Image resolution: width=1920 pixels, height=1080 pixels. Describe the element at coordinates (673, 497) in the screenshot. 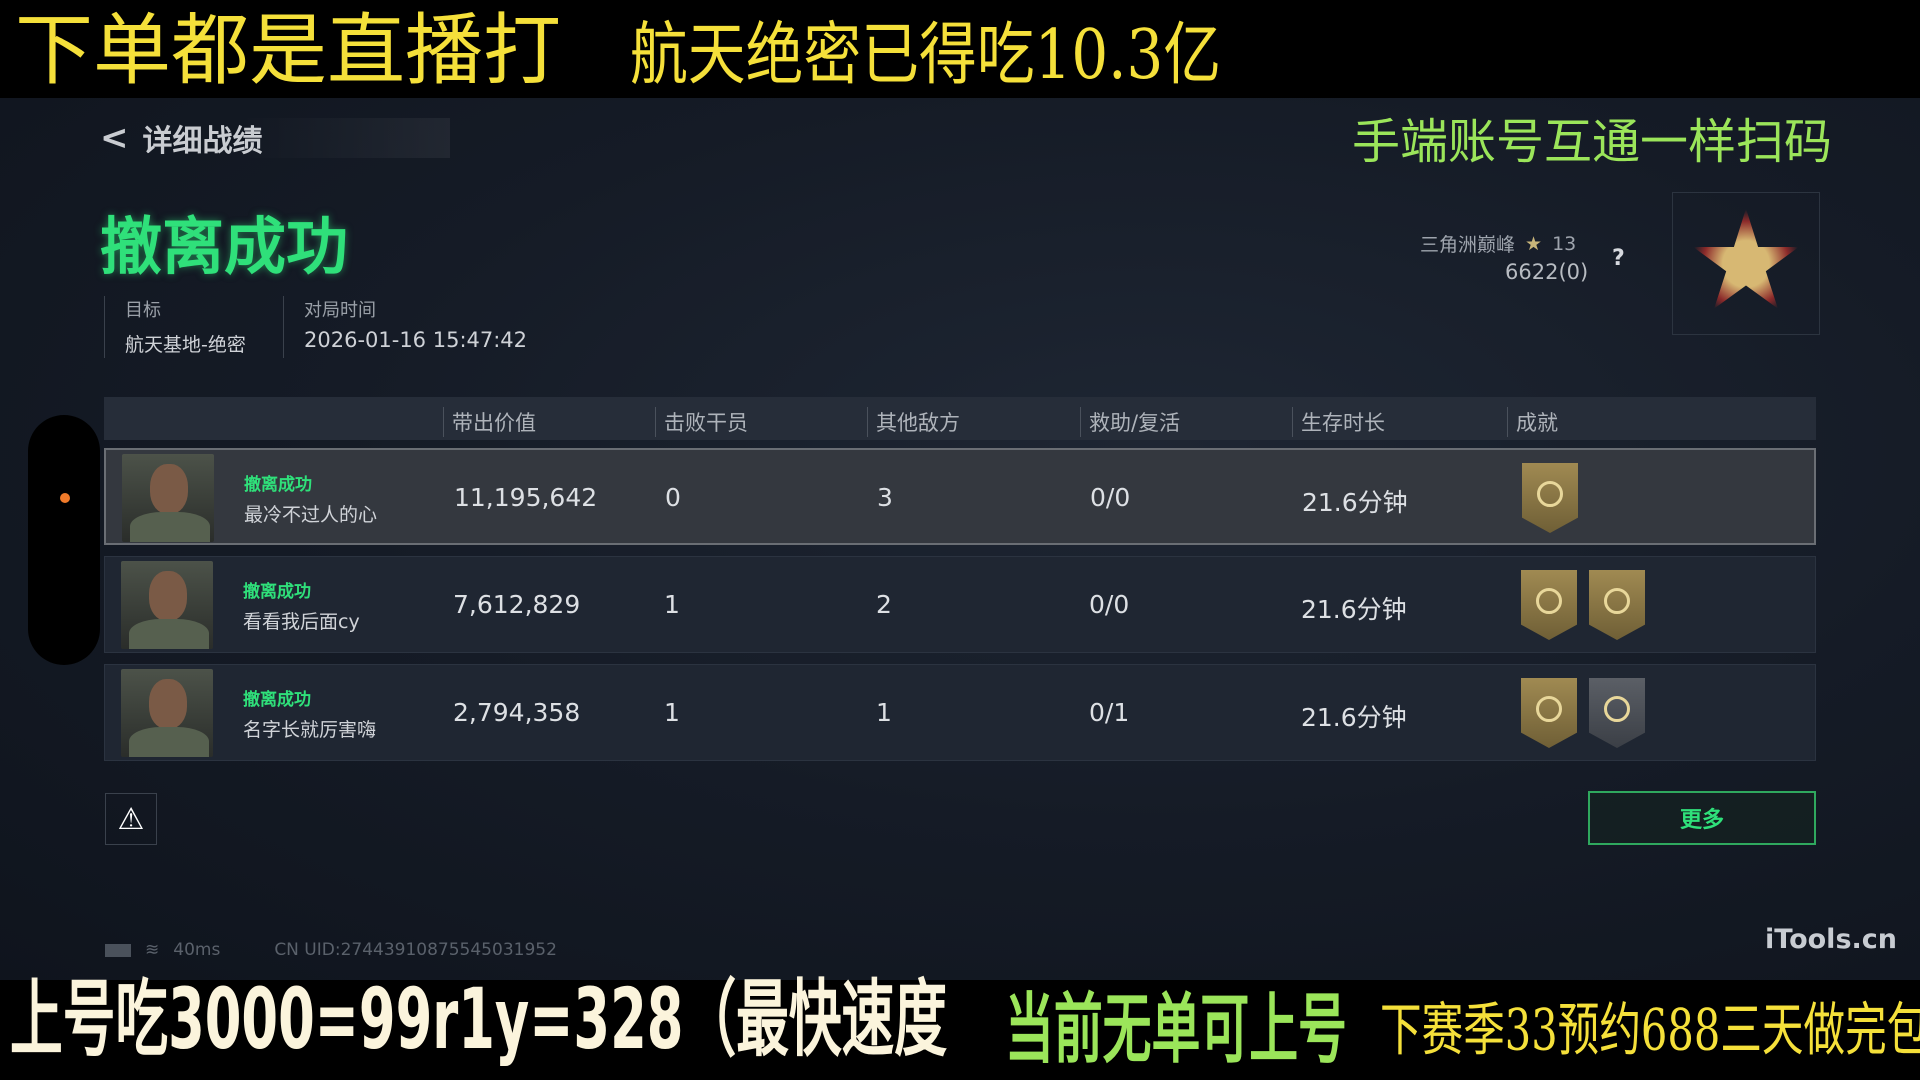

I see `row-kills: 0` at that location.